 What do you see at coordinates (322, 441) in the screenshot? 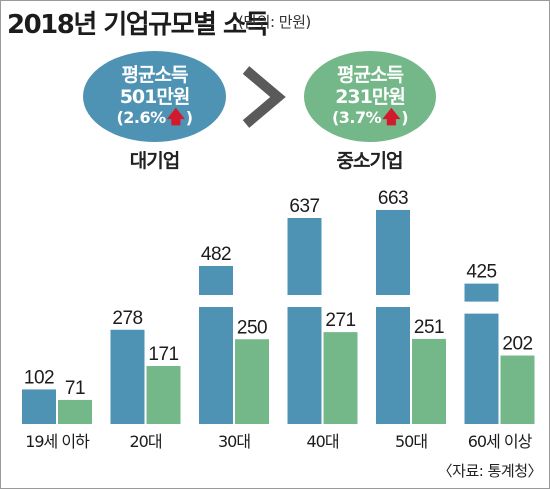
I see `category-label: 40대` at bounding box center [322, 441].